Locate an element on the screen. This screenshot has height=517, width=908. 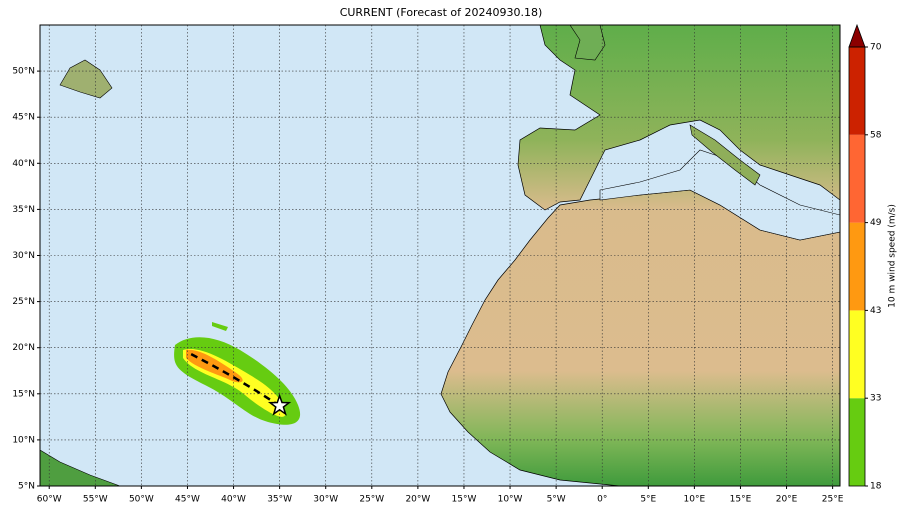
y-tick-label: 35°N is located at coordinates (23, 210).